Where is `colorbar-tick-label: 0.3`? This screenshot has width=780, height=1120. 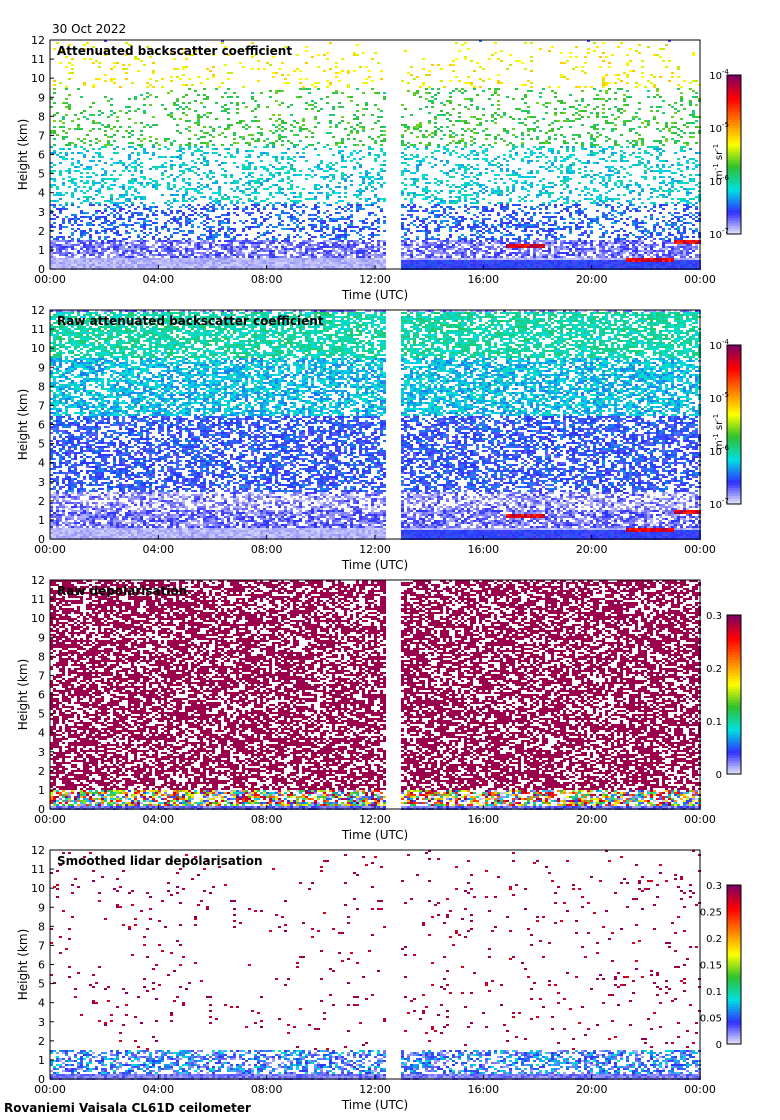
colorbar-tick-label: 0.3 is located at coordinates (714, 616).